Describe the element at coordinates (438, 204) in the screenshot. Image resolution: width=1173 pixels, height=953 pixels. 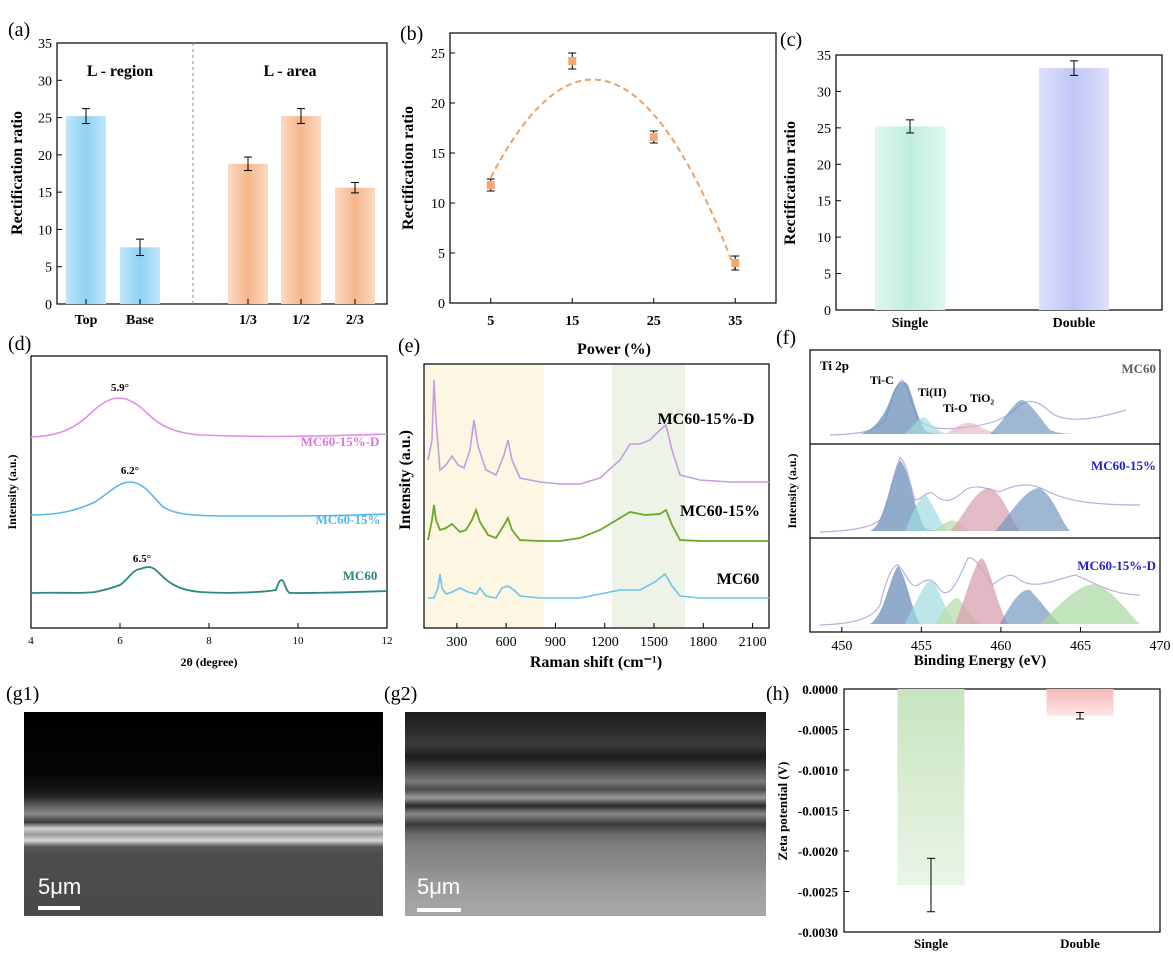
I see `chart-b-ytick-label: 10` at that location.